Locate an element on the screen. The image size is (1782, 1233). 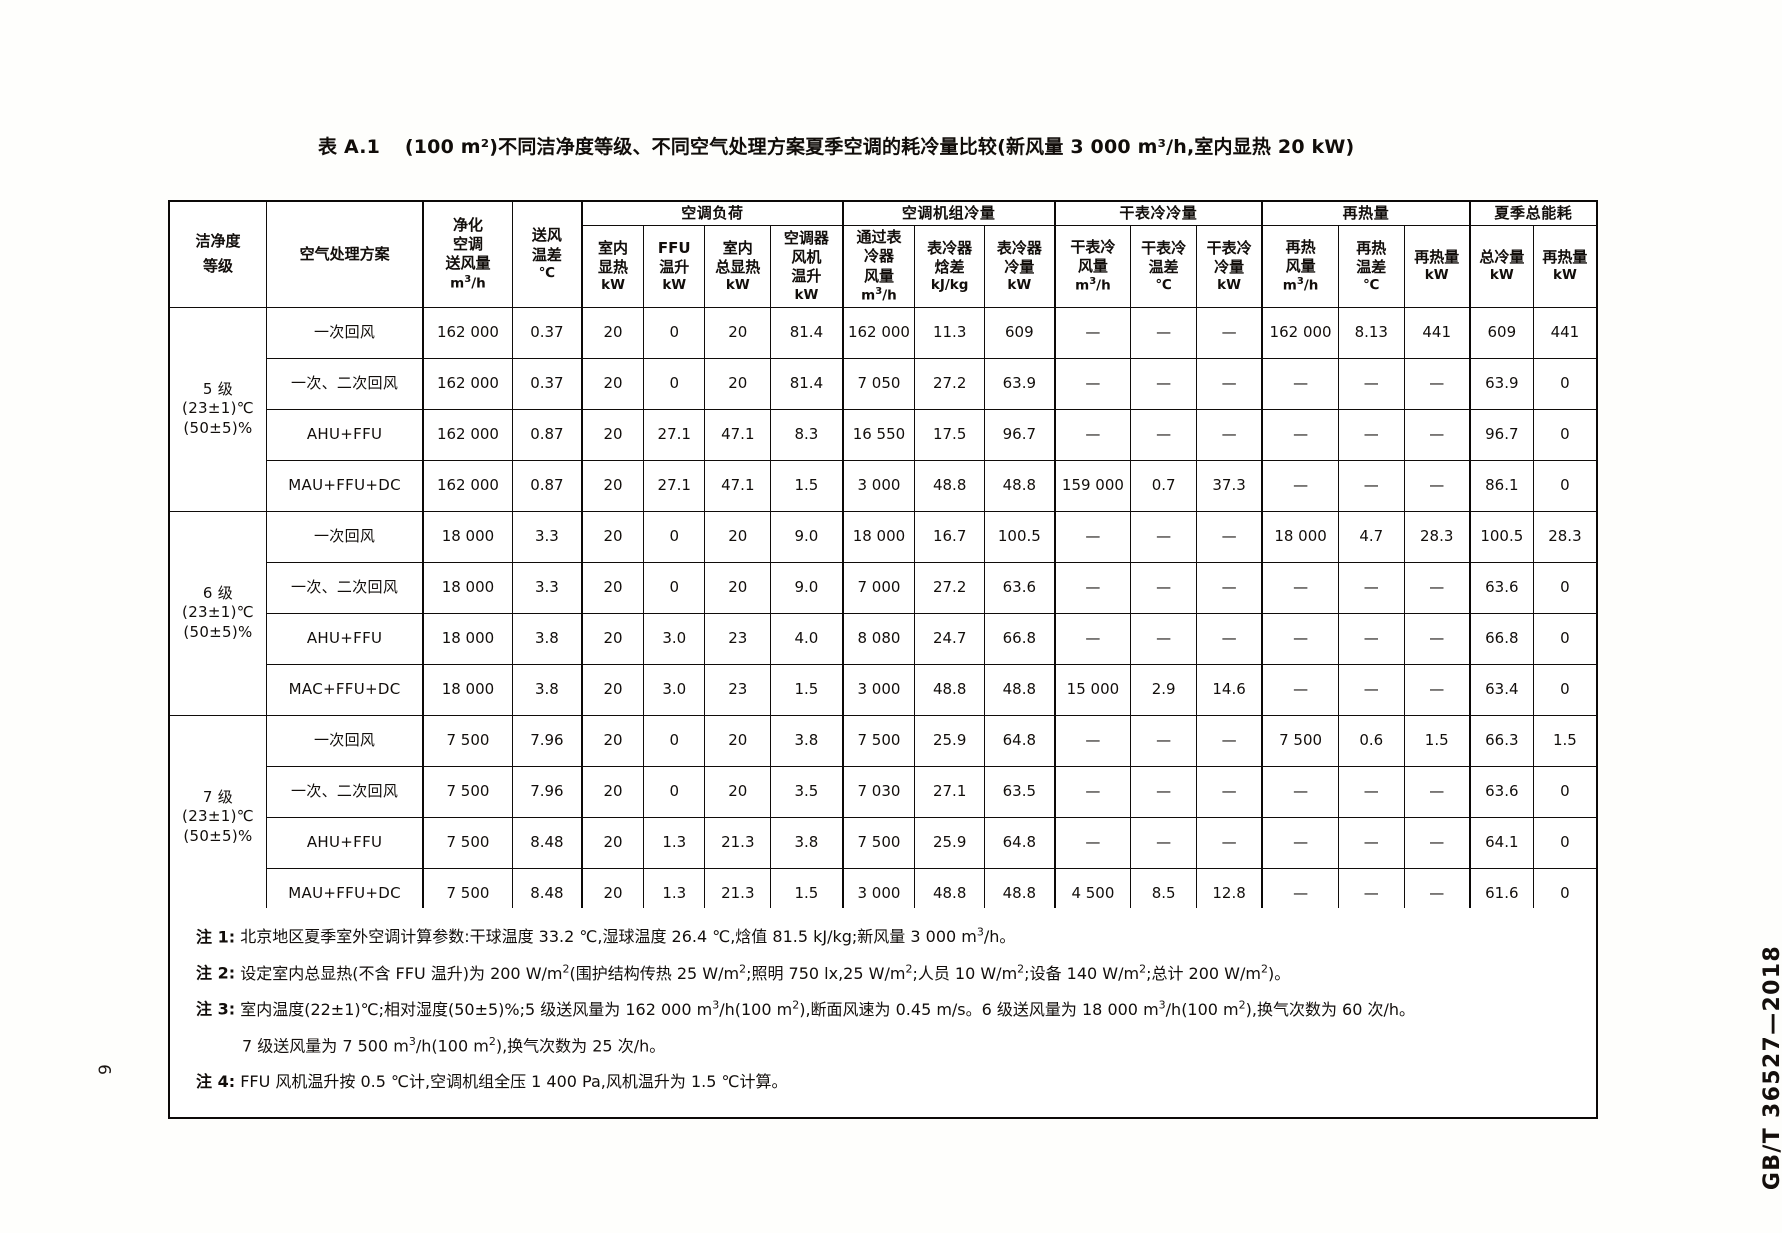
cell-value: 0.87 is located at coordinates (547, 485).